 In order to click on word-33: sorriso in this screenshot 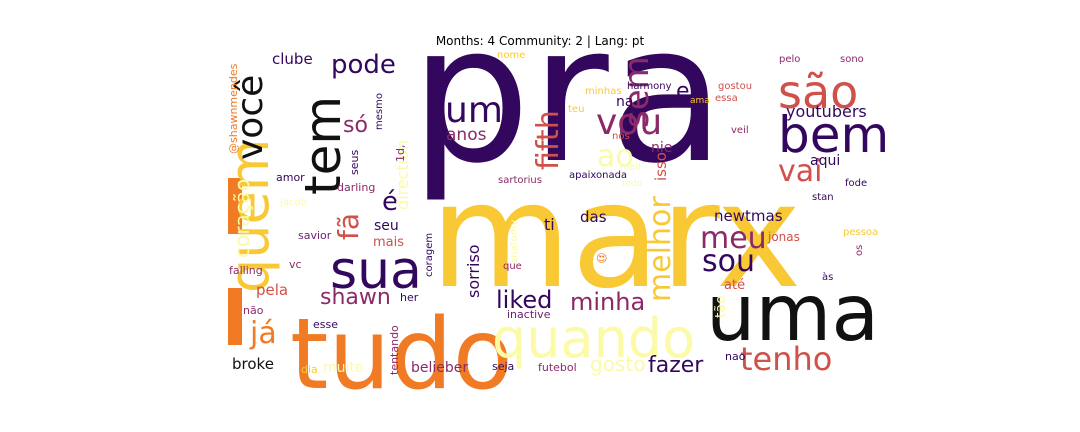, I will do `click(473, 271)`.